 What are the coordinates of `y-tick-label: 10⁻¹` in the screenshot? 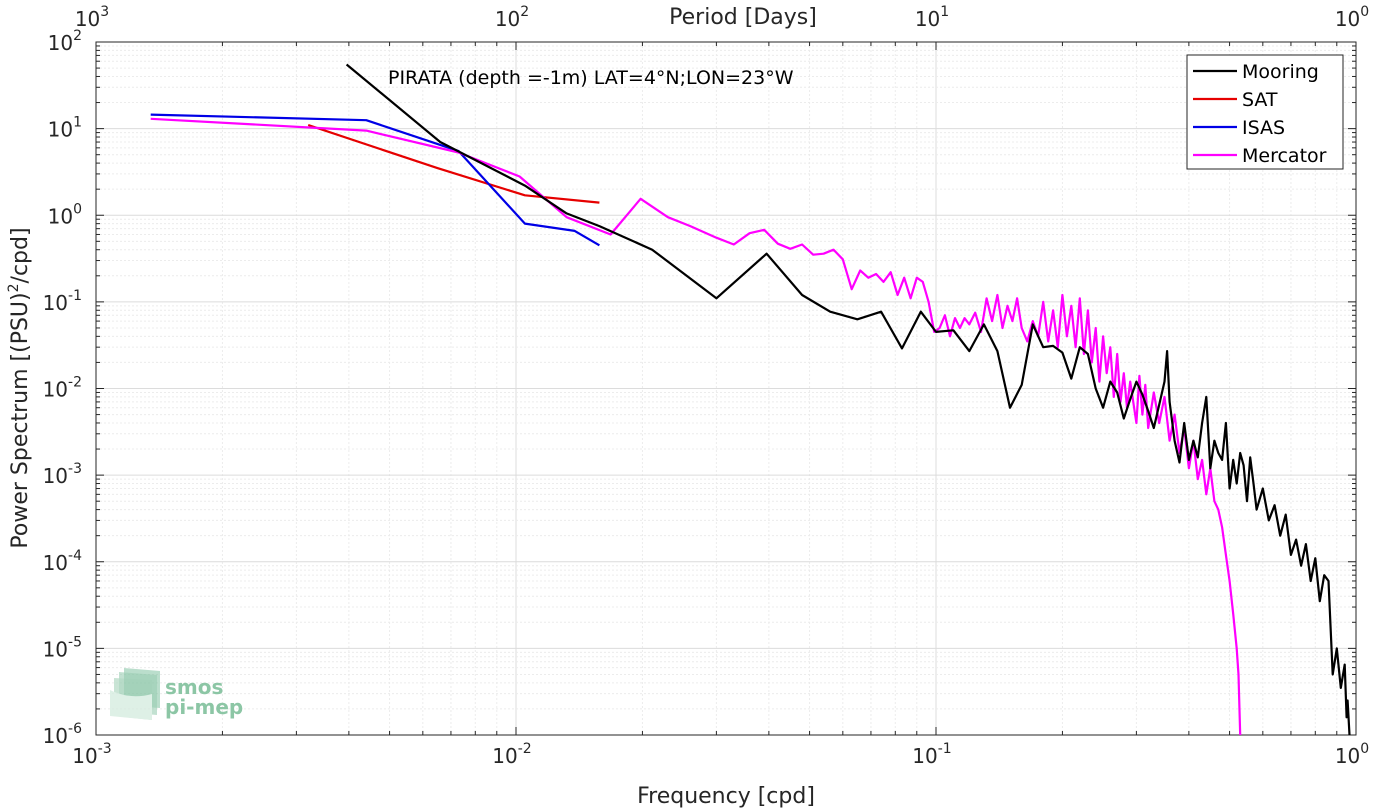 It's located at (62, 301).